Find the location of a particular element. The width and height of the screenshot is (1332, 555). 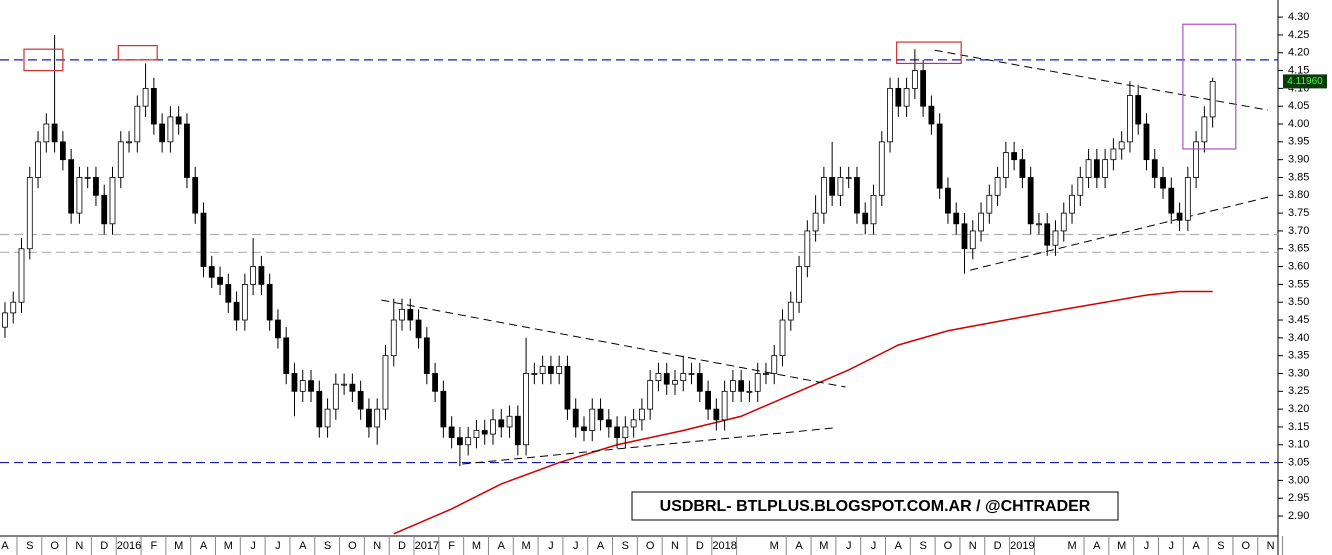

y-tick-label: 4.25 is located at coordinates (1298, 35).